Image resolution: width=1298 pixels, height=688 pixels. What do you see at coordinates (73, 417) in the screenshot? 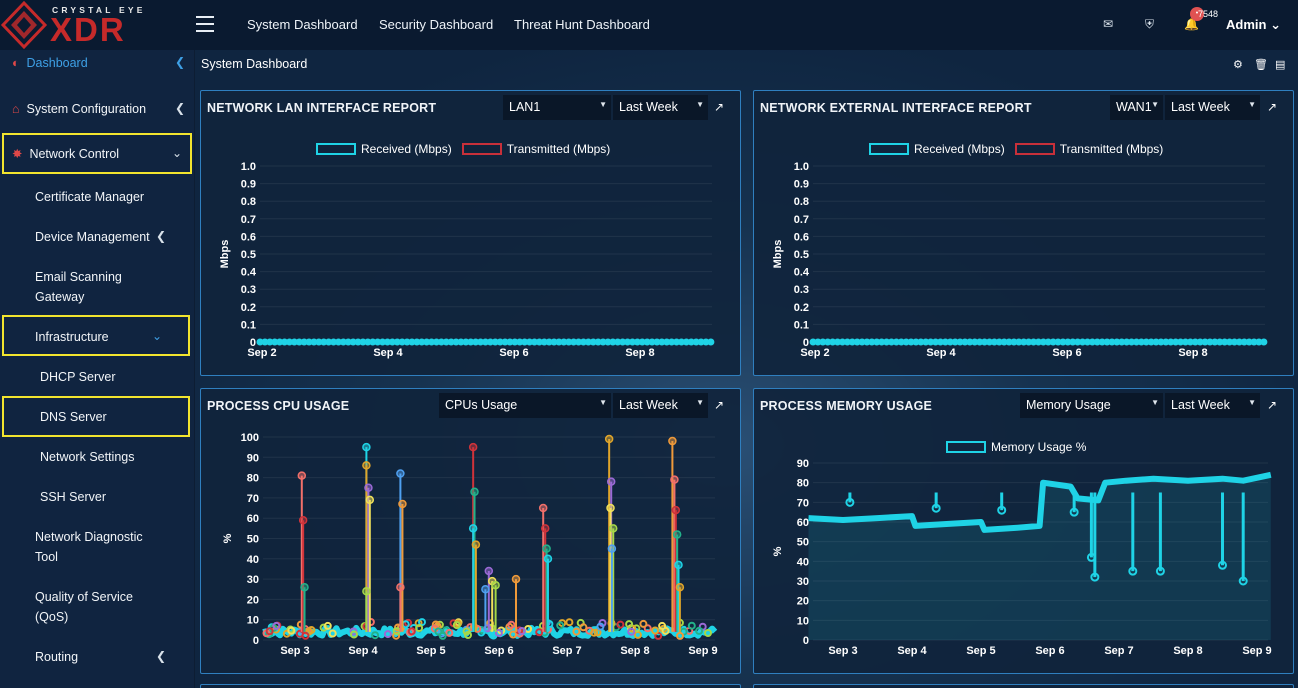
I see `sidebar-item-dns-server: DNS Server` at bounding box center [73, 417].